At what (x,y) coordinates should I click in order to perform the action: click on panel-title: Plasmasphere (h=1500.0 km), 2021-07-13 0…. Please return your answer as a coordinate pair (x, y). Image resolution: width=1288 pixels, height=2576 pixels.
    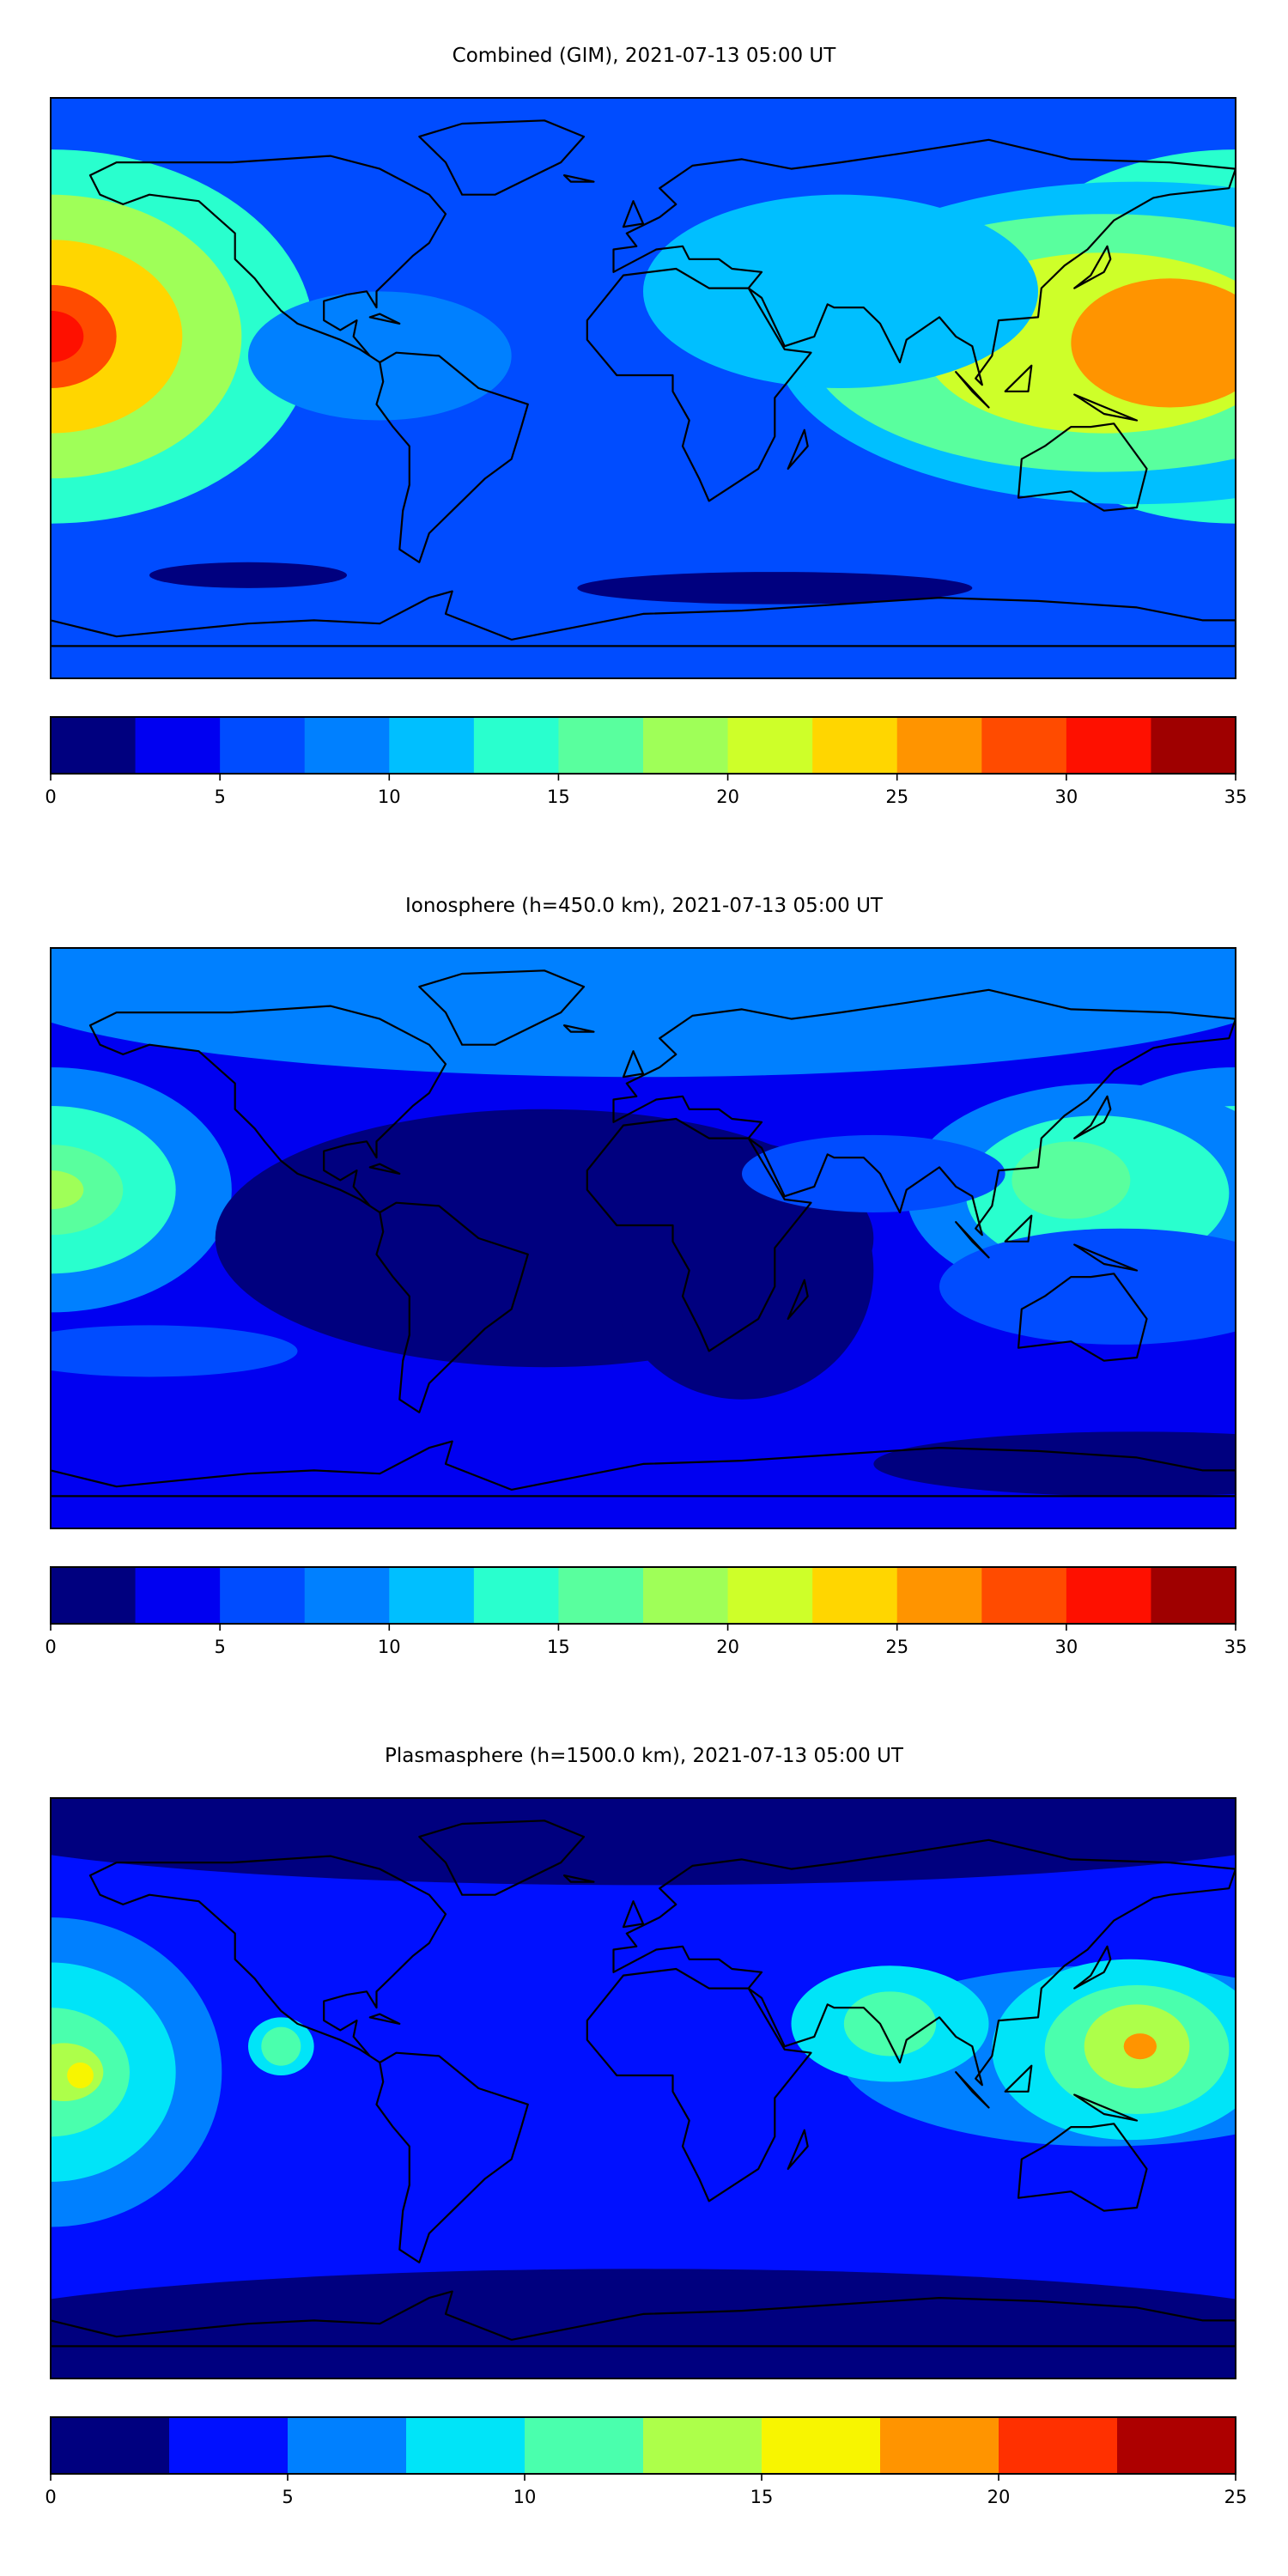
    Looking at the image, I should click on (644, 1756).